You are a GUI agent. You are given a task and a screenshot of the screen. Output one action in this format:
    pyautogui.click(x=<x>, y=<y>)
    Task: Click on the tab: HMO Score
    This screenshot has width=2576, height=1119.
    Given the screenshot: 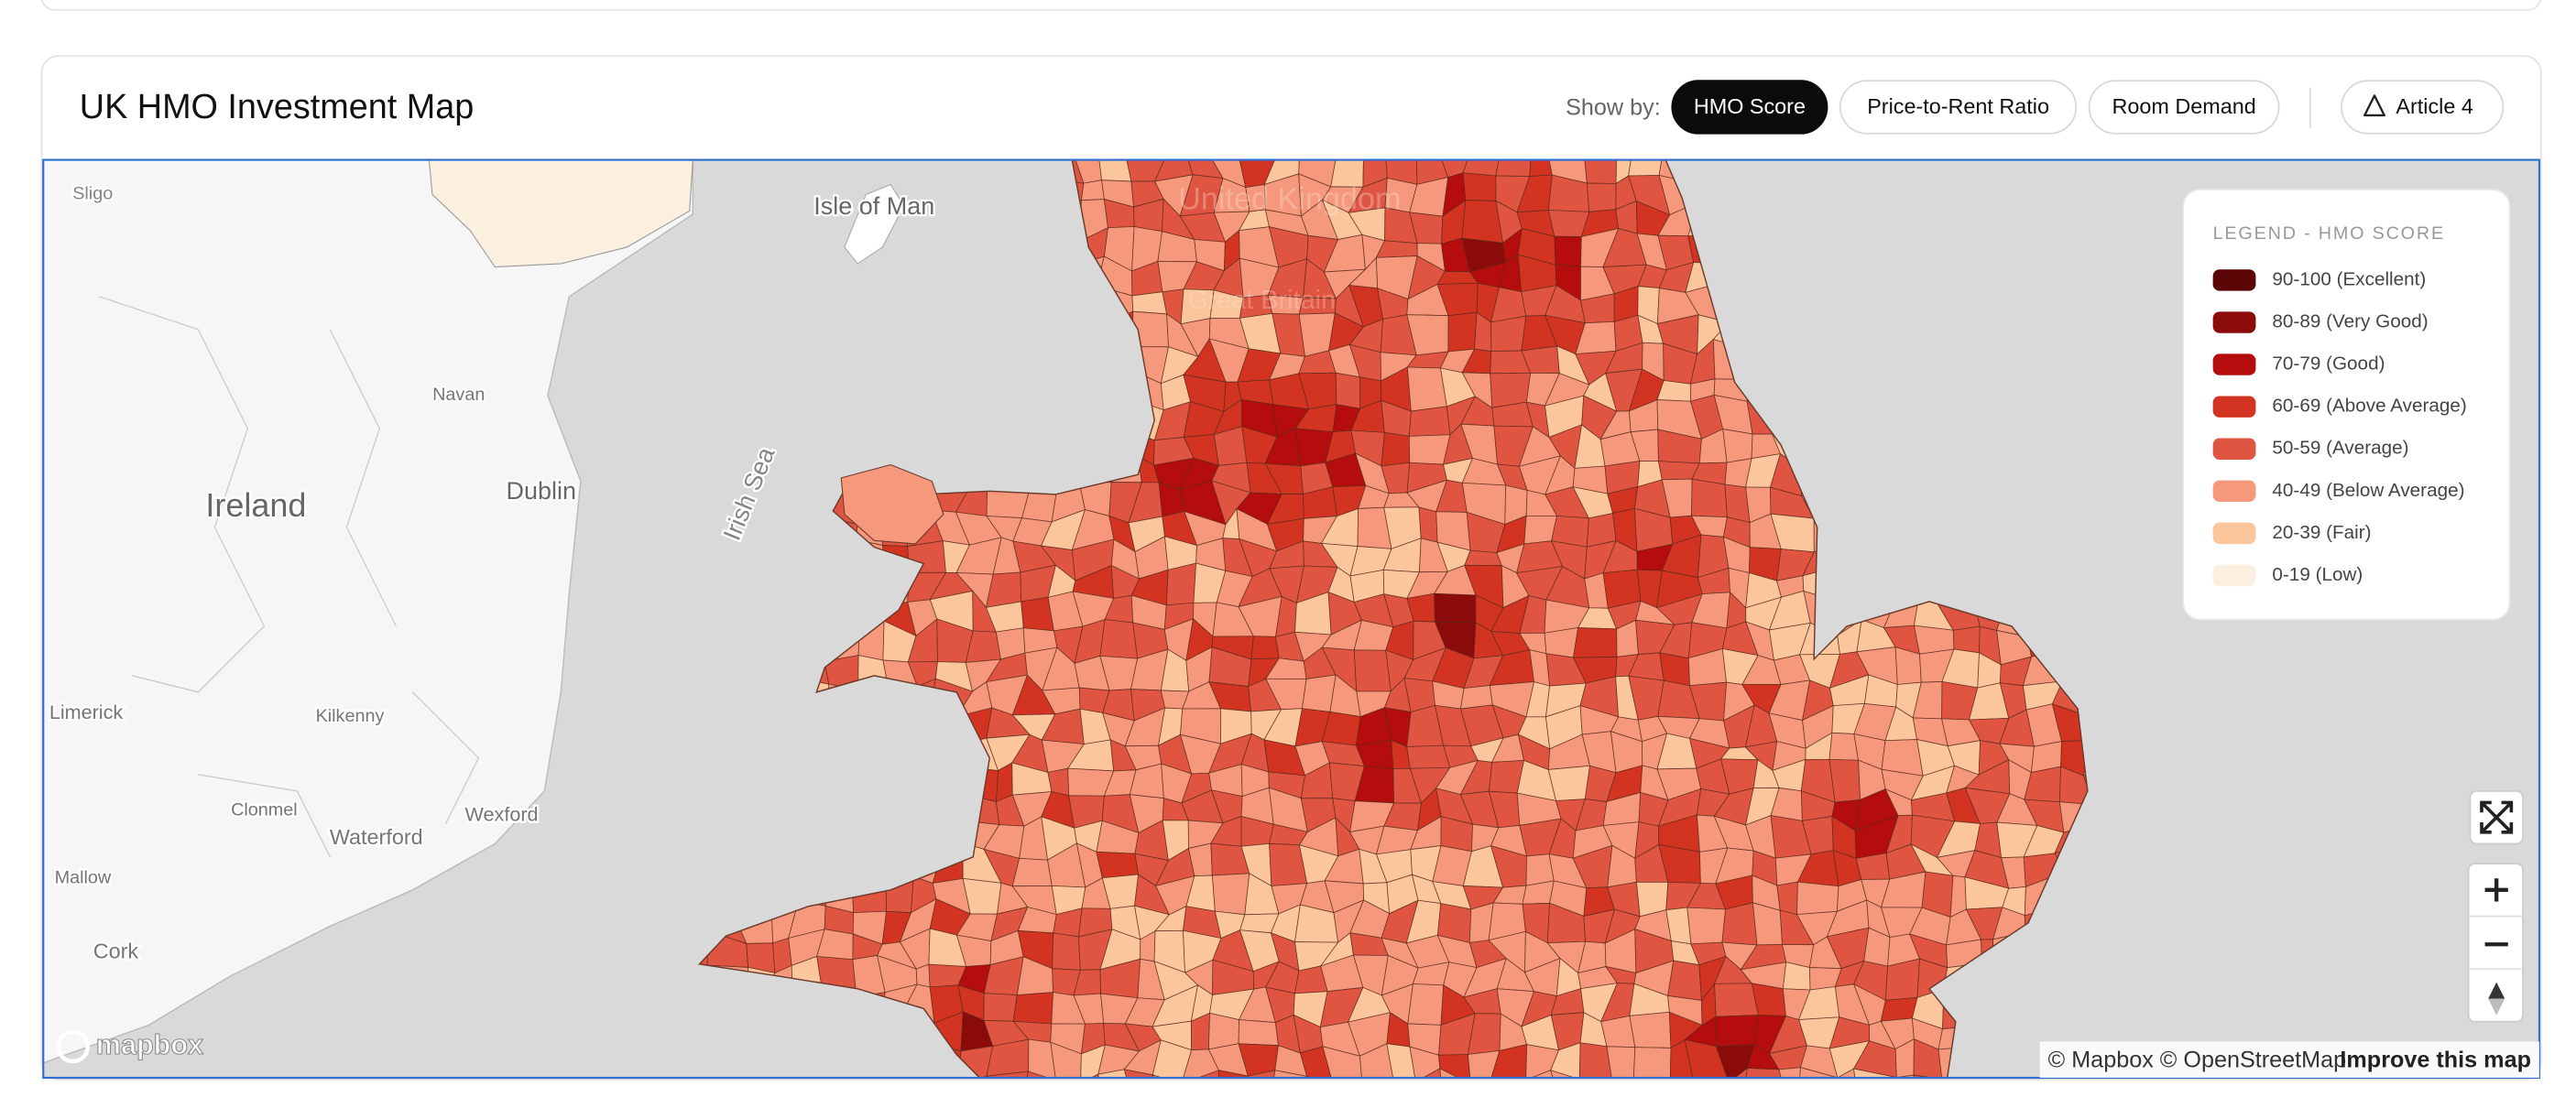 What is the action you would take?
    pyautogui.click(x=1750, y=108)
    